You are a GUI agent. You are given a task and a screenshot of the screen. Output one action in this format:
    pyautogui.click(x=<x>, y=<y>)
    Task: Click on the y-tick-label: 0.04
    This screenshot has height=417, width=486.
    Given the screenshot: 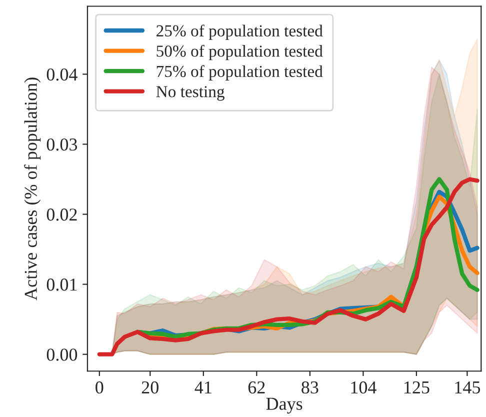 What is the action you would take?
    pyautogui.click(x=62, y=74)
    